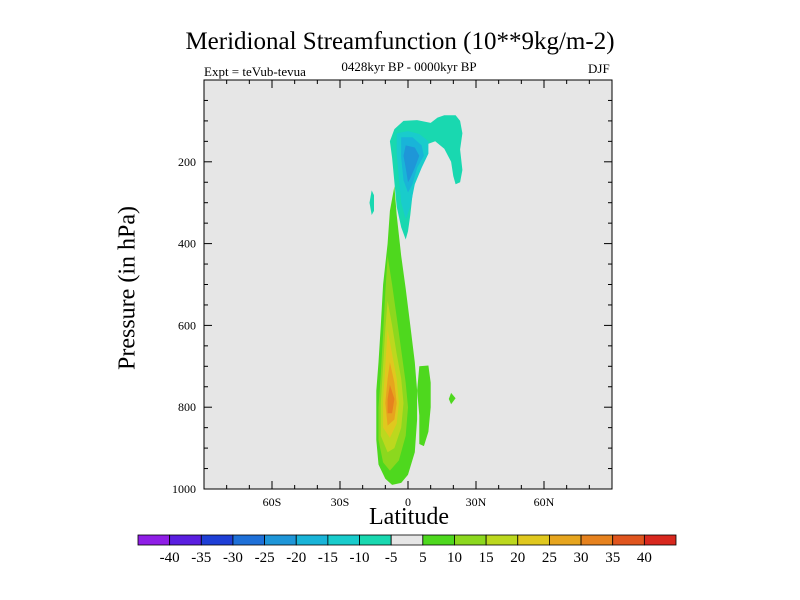 The width and height of the screenshot is (800, 600). What do you see at coordinates (476, 502) in the screenshot?
I see `x-tick-label: 30N` at bounding box center [476, 502].